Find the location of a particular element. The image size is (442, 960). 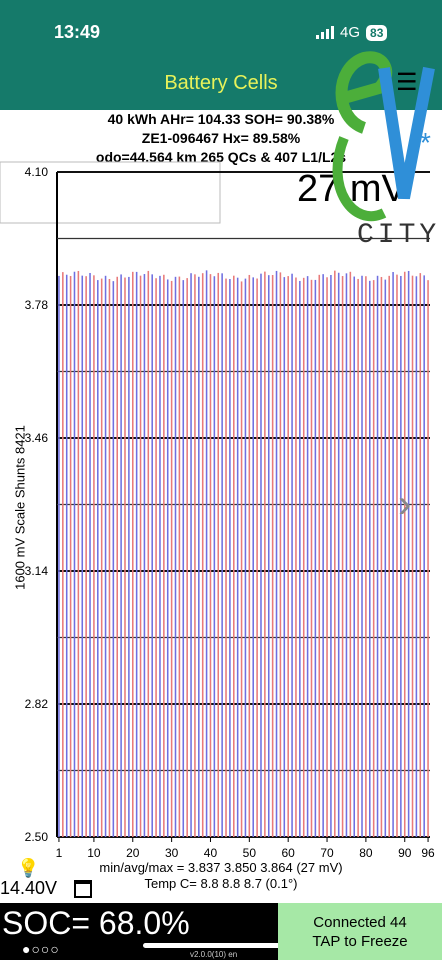

freeze-label: TAP to Freeze is located at coordinates (360, 941).